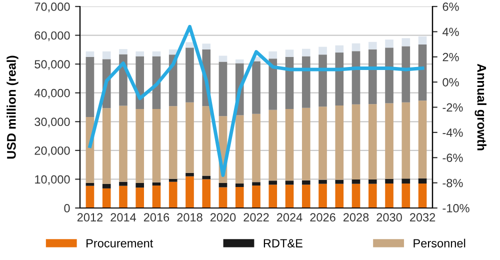  Describe the element at coordinates (480, 107) in the screenshot. I see `y2-axis-title: Annual growth` at that location.